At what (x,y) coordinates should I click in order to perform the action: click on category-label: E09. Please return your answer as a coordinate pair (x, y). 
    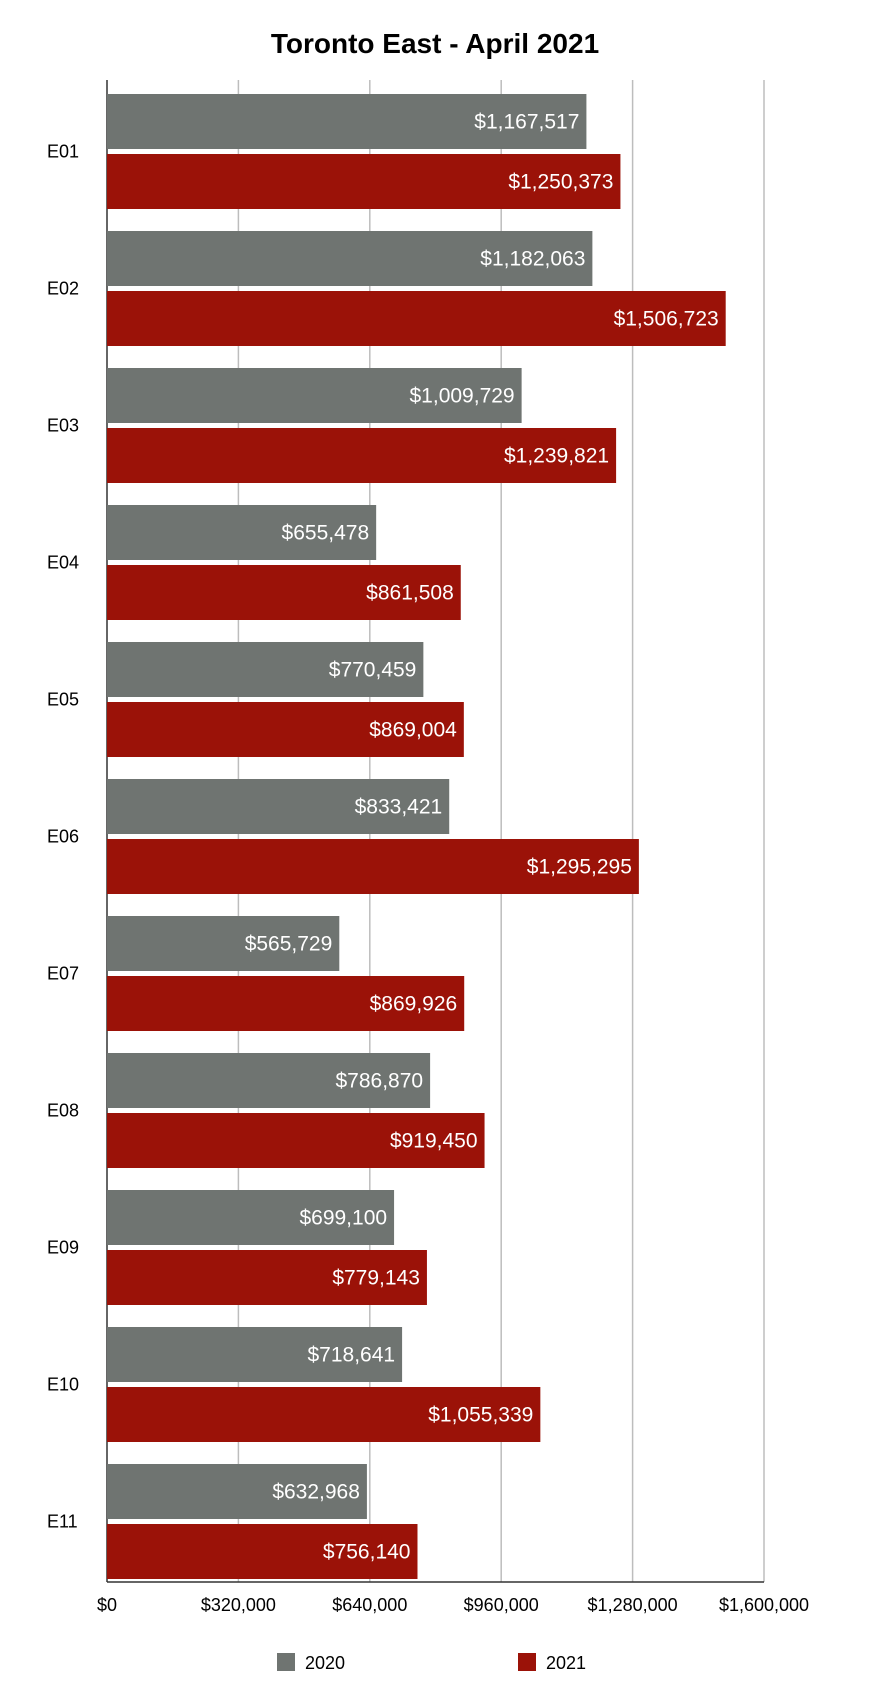
    Looking at the image, I should click on (63, 1248).